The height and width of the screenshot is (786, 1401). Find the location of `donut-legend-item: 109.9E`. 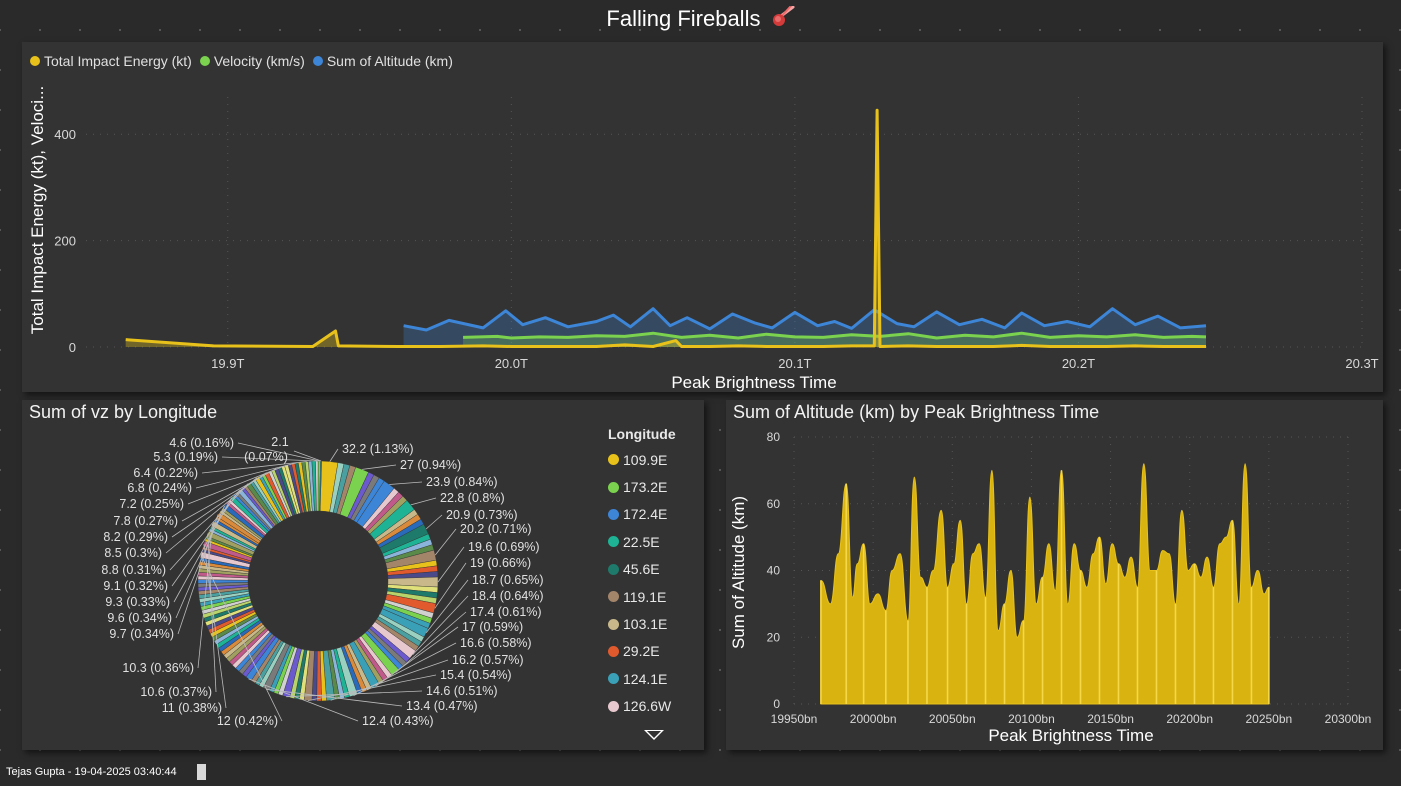

donut-legend-item: 109.9E is located at coordinates (656, 459).